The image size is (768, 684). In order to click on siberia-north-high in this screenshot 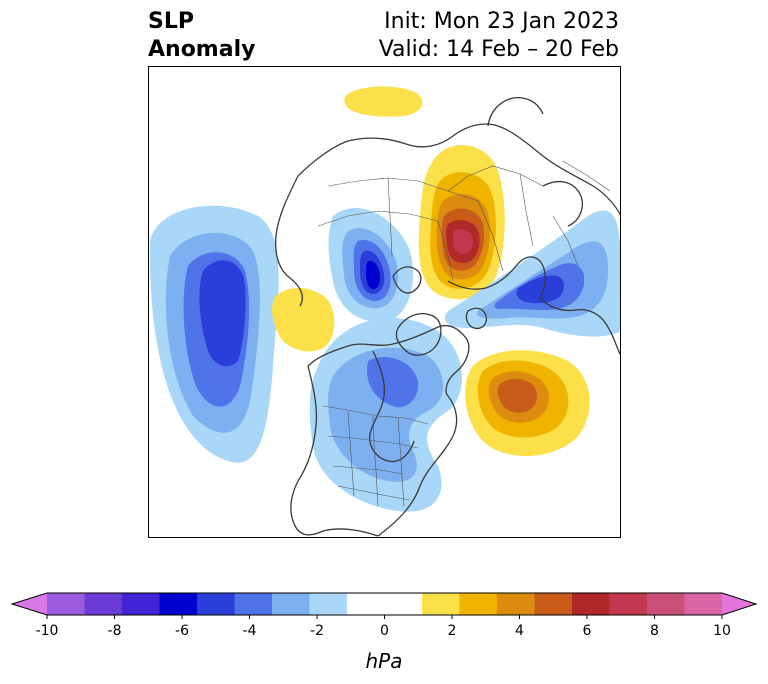, I will do `click(383, 101)`.